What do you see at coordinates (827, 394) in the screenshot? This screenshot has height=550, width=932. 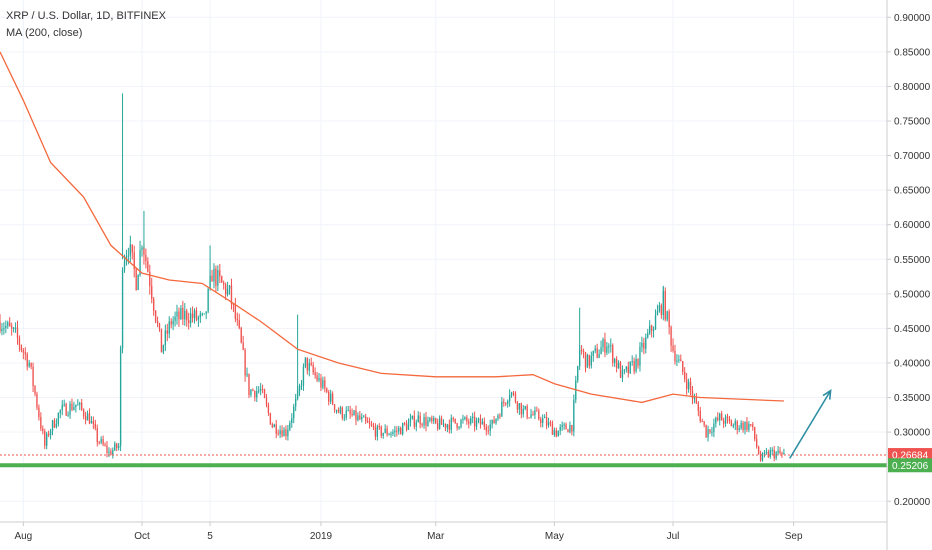 I see `arrow-head` at bounding box center [827, 394].